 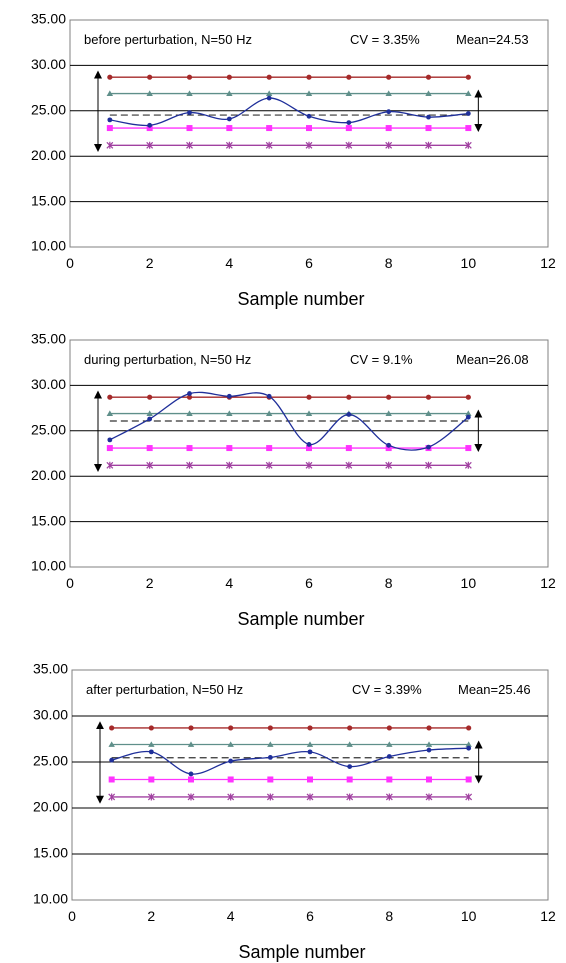 I want to click on x-tick-label: 10, so click(x=469, y=583).